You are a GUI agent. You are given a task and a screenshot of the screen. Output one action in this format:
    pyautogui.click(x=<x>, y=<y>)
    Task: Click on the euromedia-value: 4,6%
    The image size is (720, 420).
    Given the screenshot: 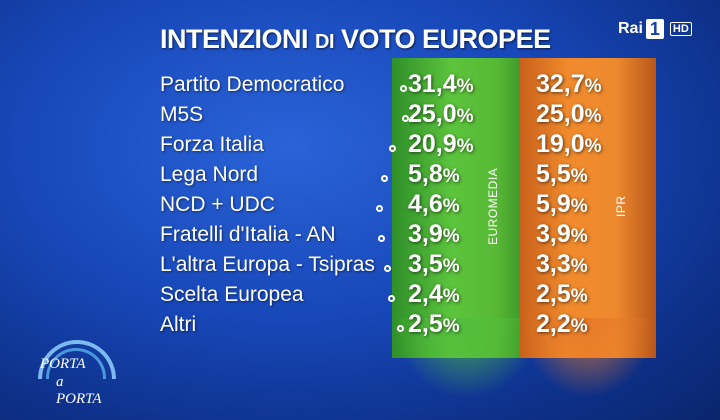 What is the action you would take?
    pyautogui.click(x=434, y=204)
    